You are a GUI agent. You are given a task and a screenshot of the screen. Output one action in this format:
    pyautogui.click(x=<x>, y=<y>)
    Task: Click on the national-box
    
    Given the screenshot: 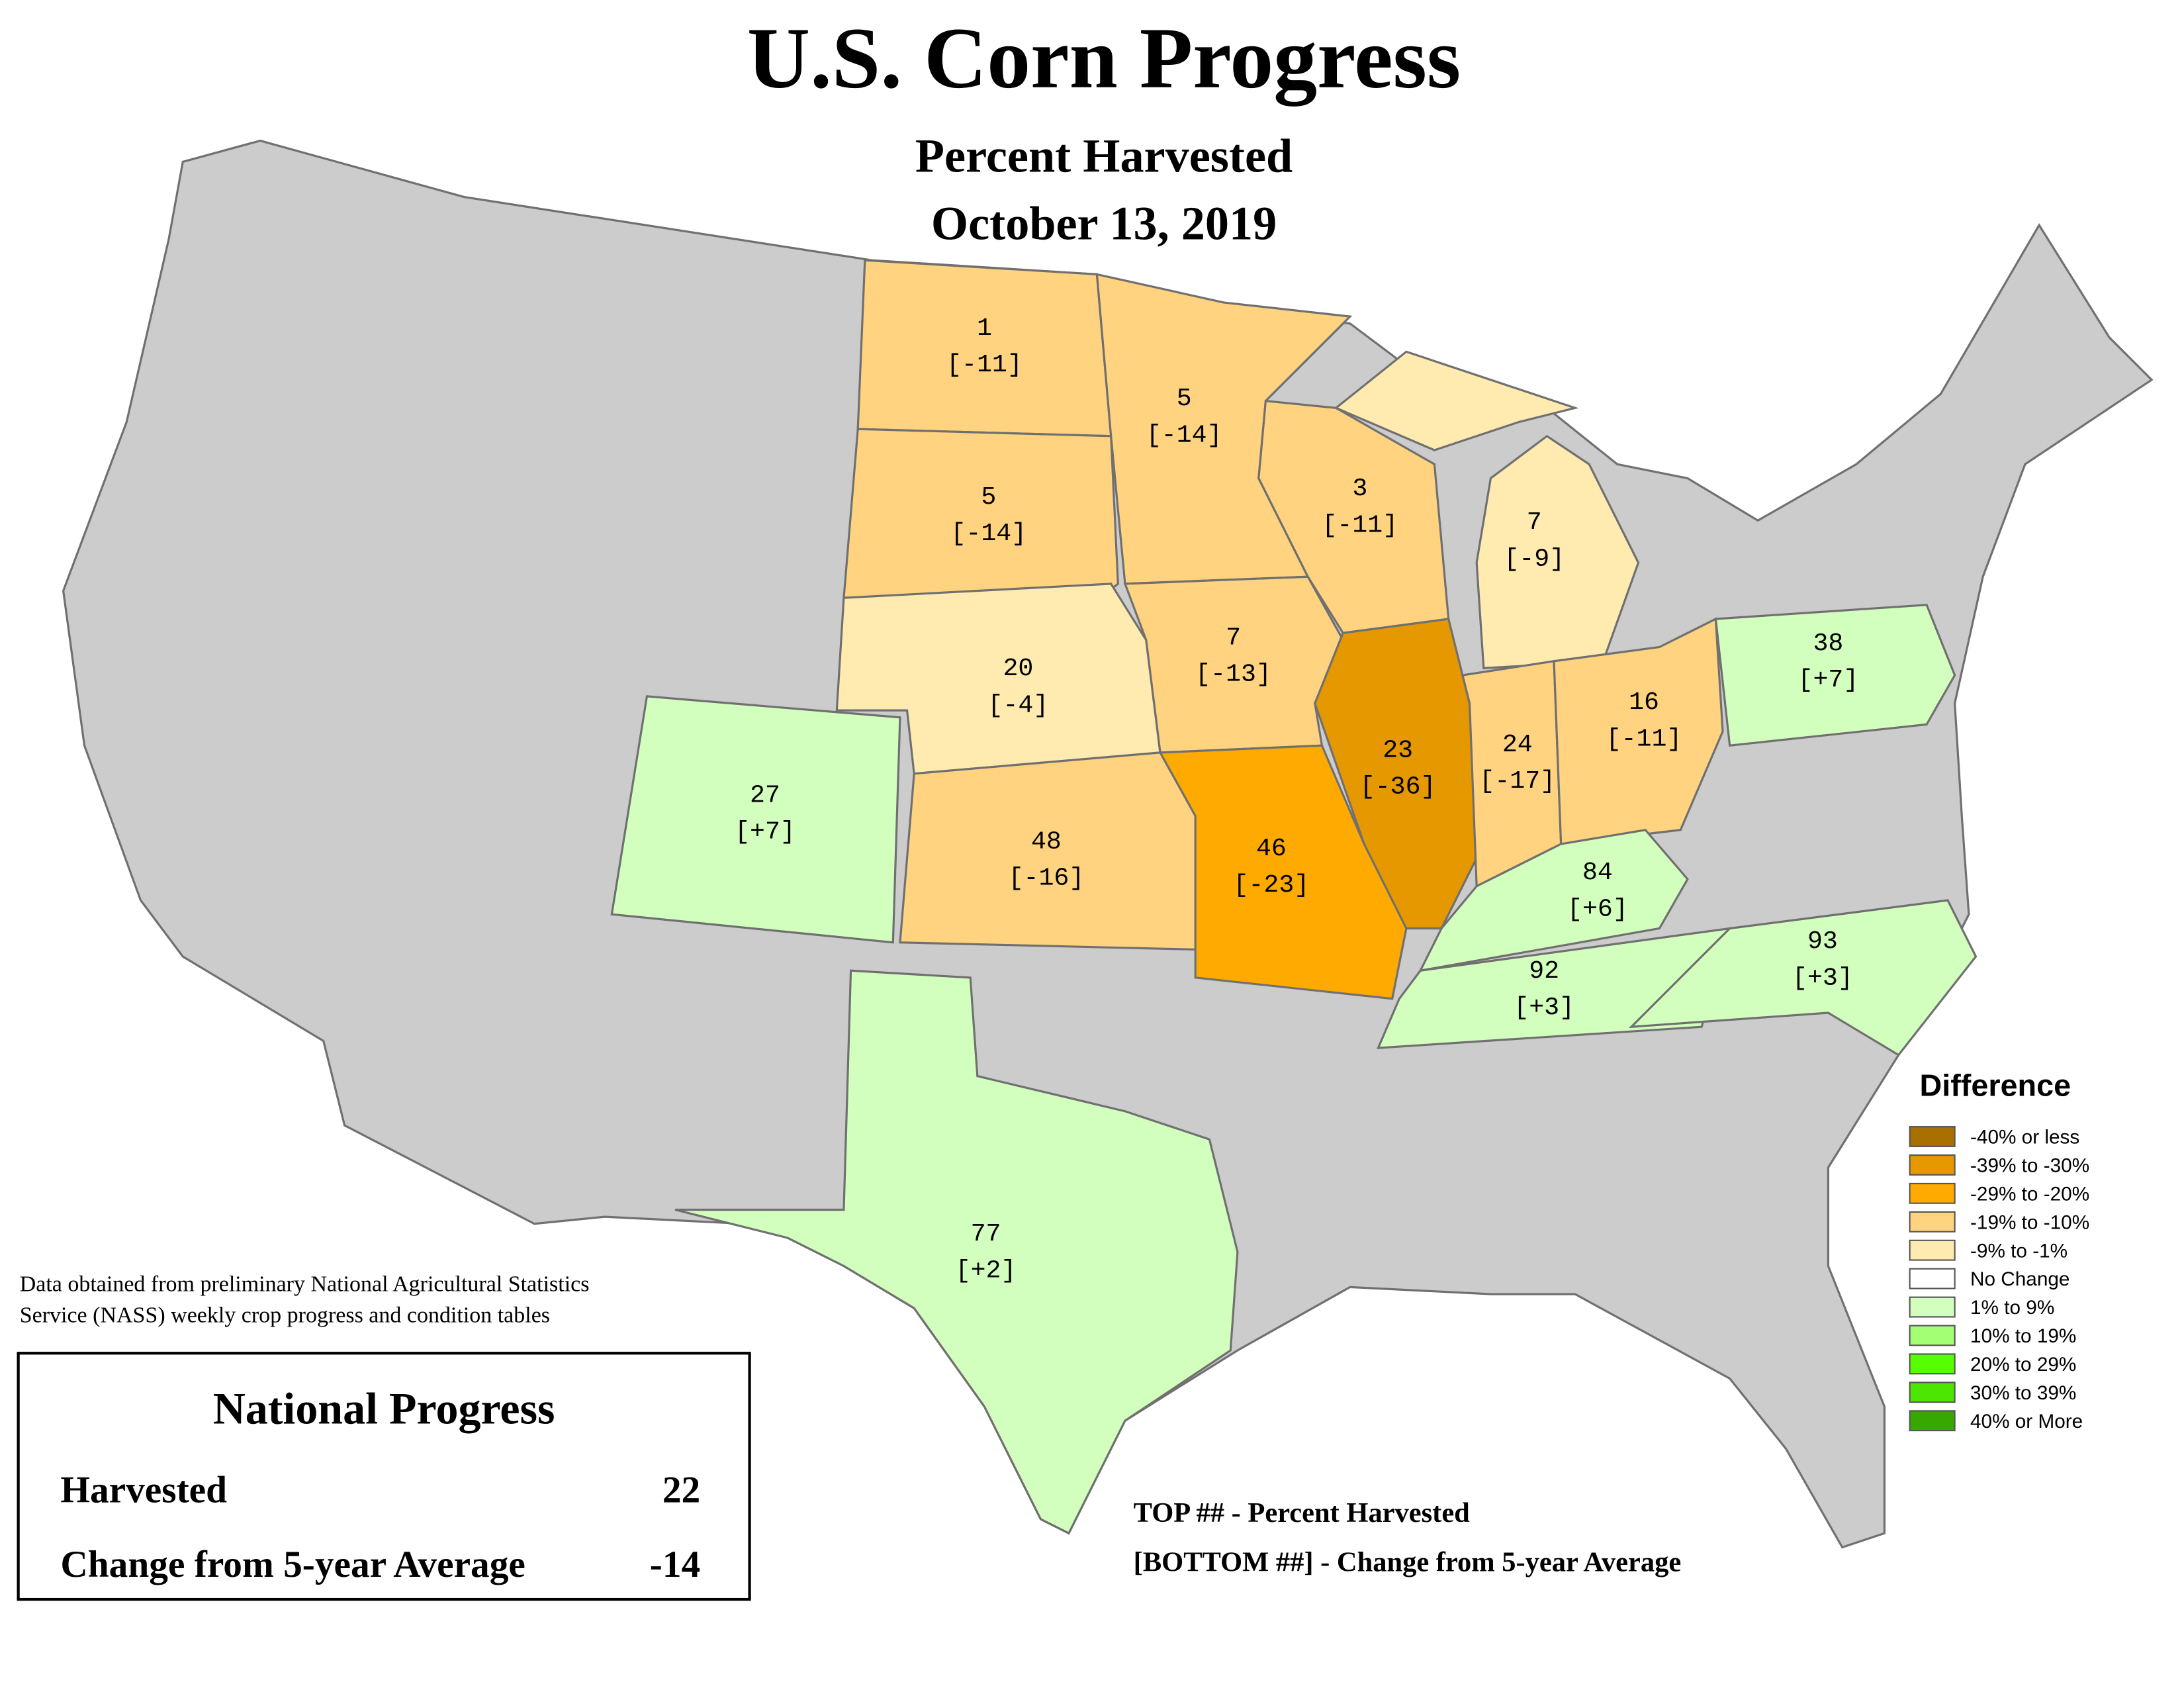 What is the action you would take?
    pyautogui.click(x=384, y=1477)
    